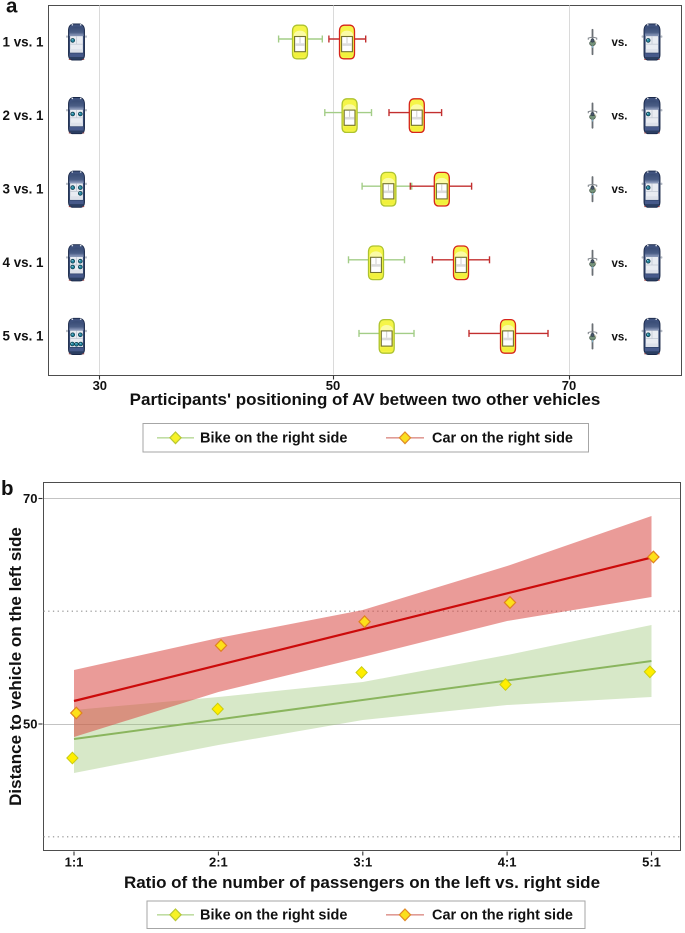  I want to click on svg-text: 1:1, so click(74, 862).